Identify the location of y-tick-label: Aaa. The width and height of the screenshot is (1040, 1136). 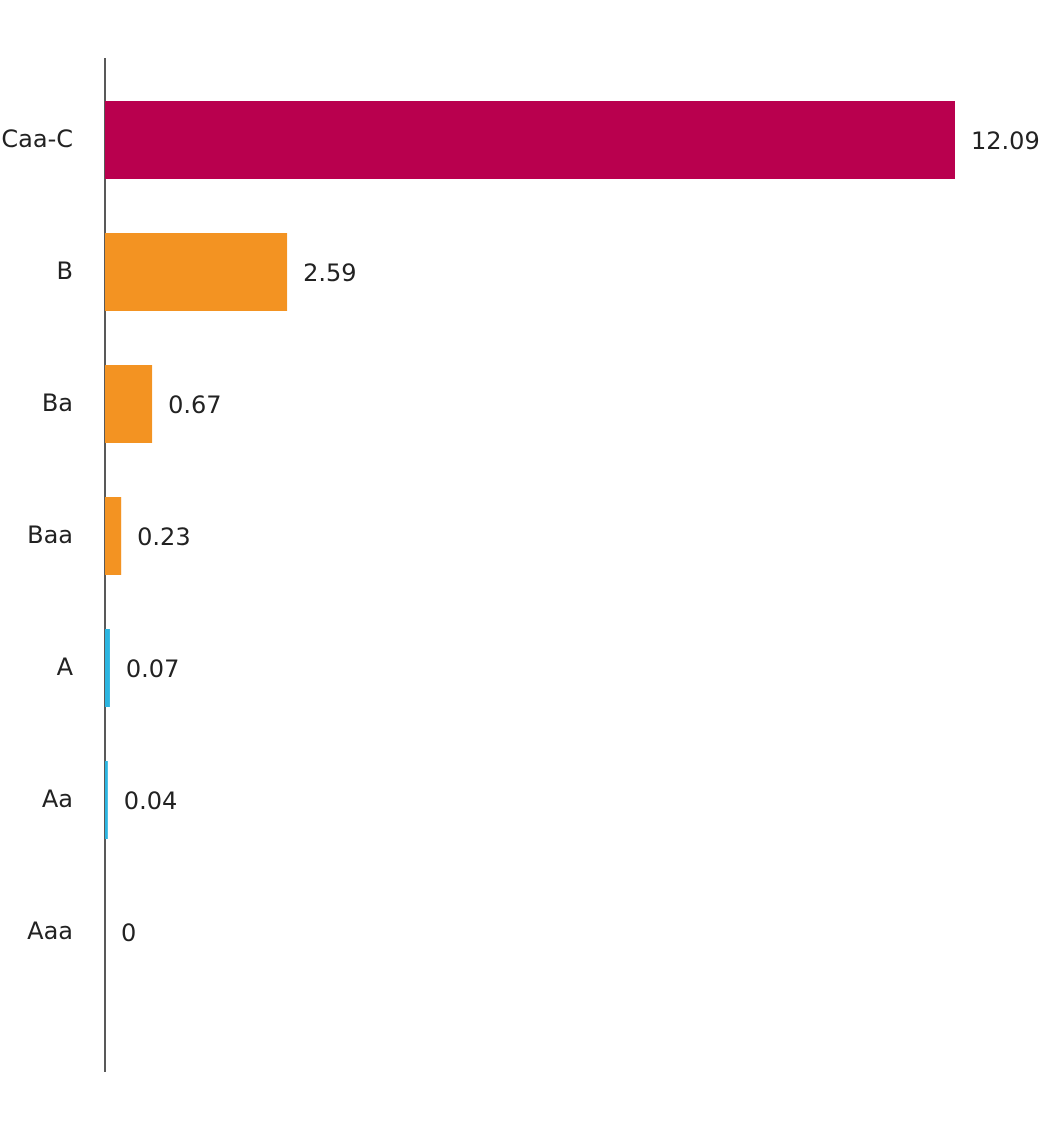
(50, 931).